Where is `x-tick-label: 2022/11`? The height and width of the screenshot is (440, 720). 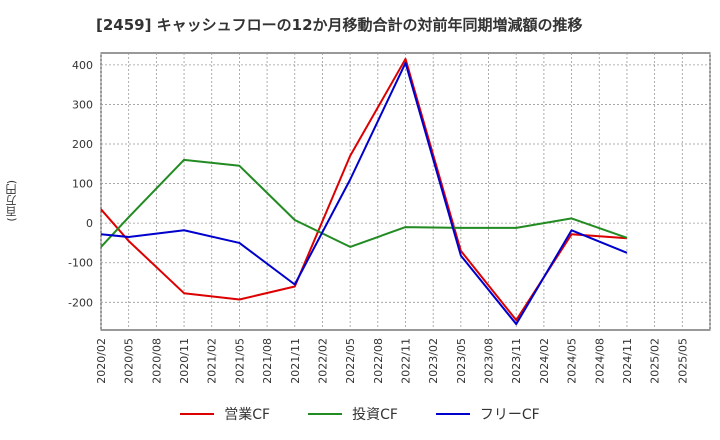 x-tick-label: 2022/11 is located at coordinates (406, 361).